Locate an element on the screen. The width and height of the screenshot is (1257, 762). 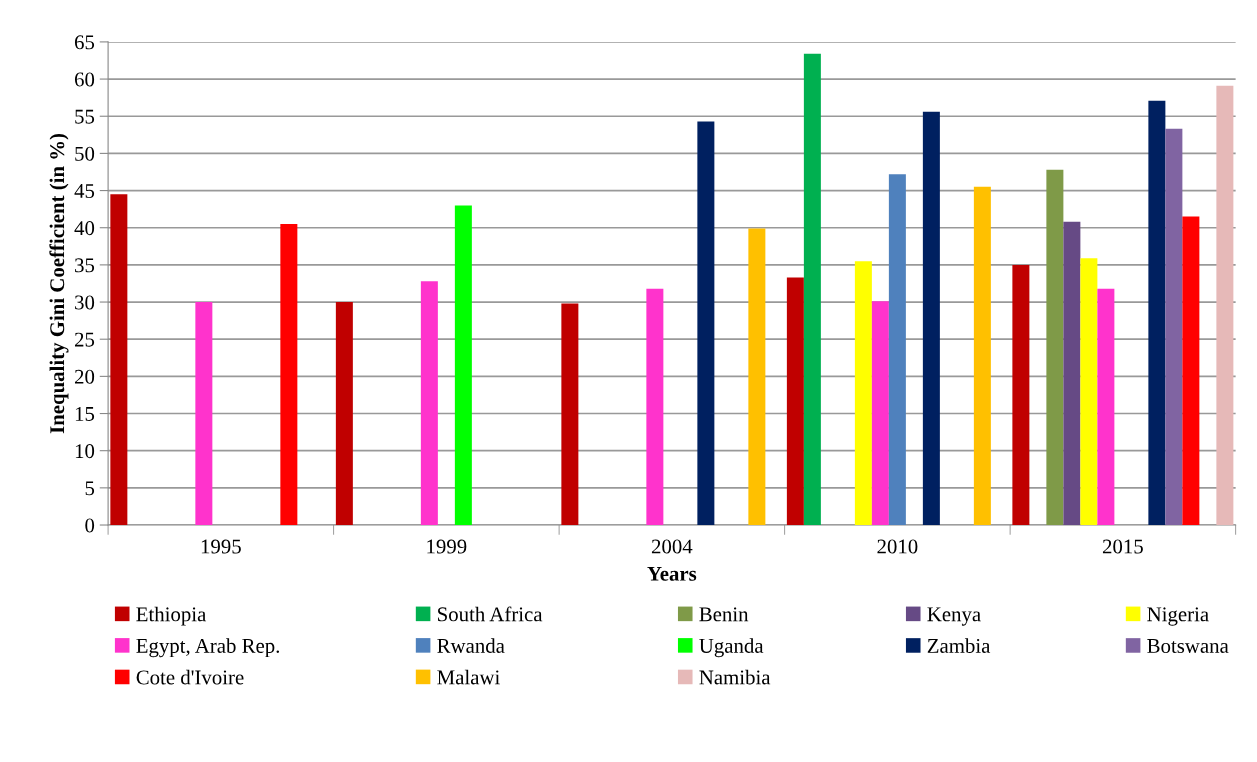
legend-label: Botswana is located at coordinates (1188, 646).